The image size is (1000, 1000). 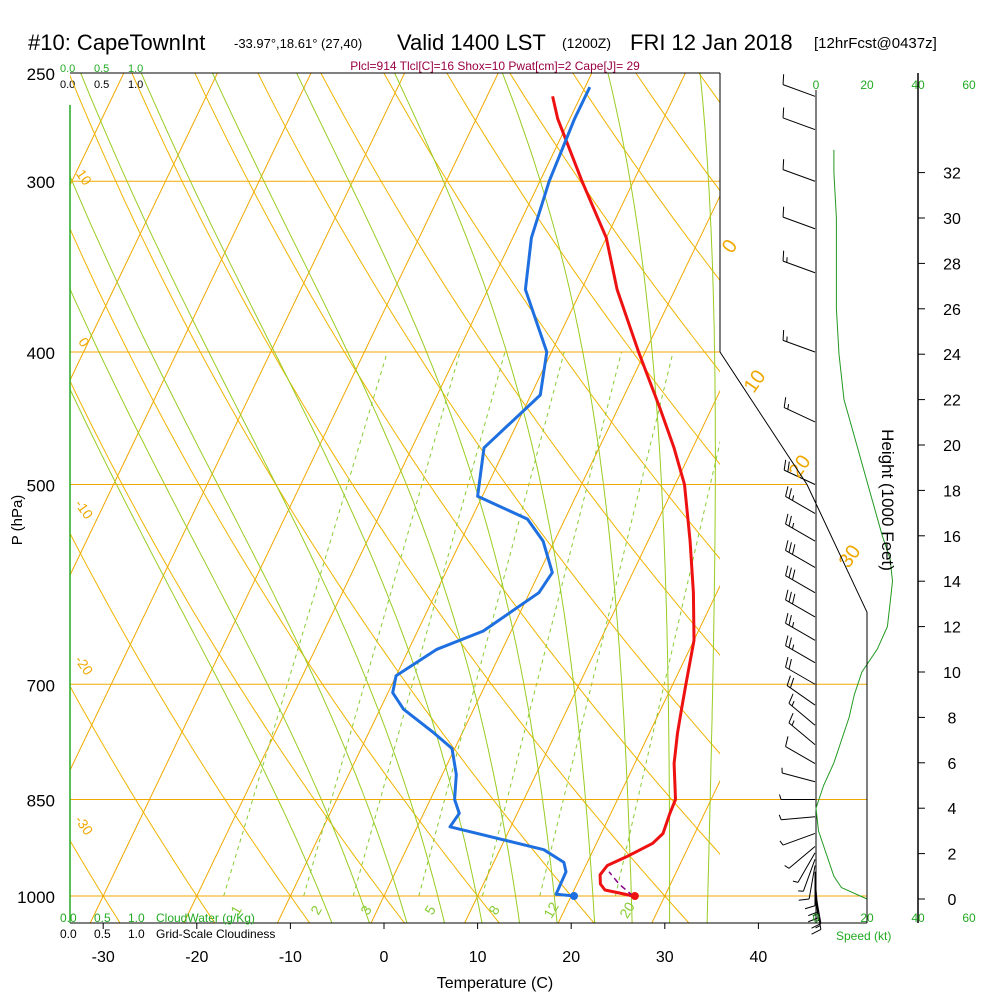 What do you see at coordinates (952, 855) in the screenshot?
I see `height-tick-label: 2` at bounding box center [952, 855].